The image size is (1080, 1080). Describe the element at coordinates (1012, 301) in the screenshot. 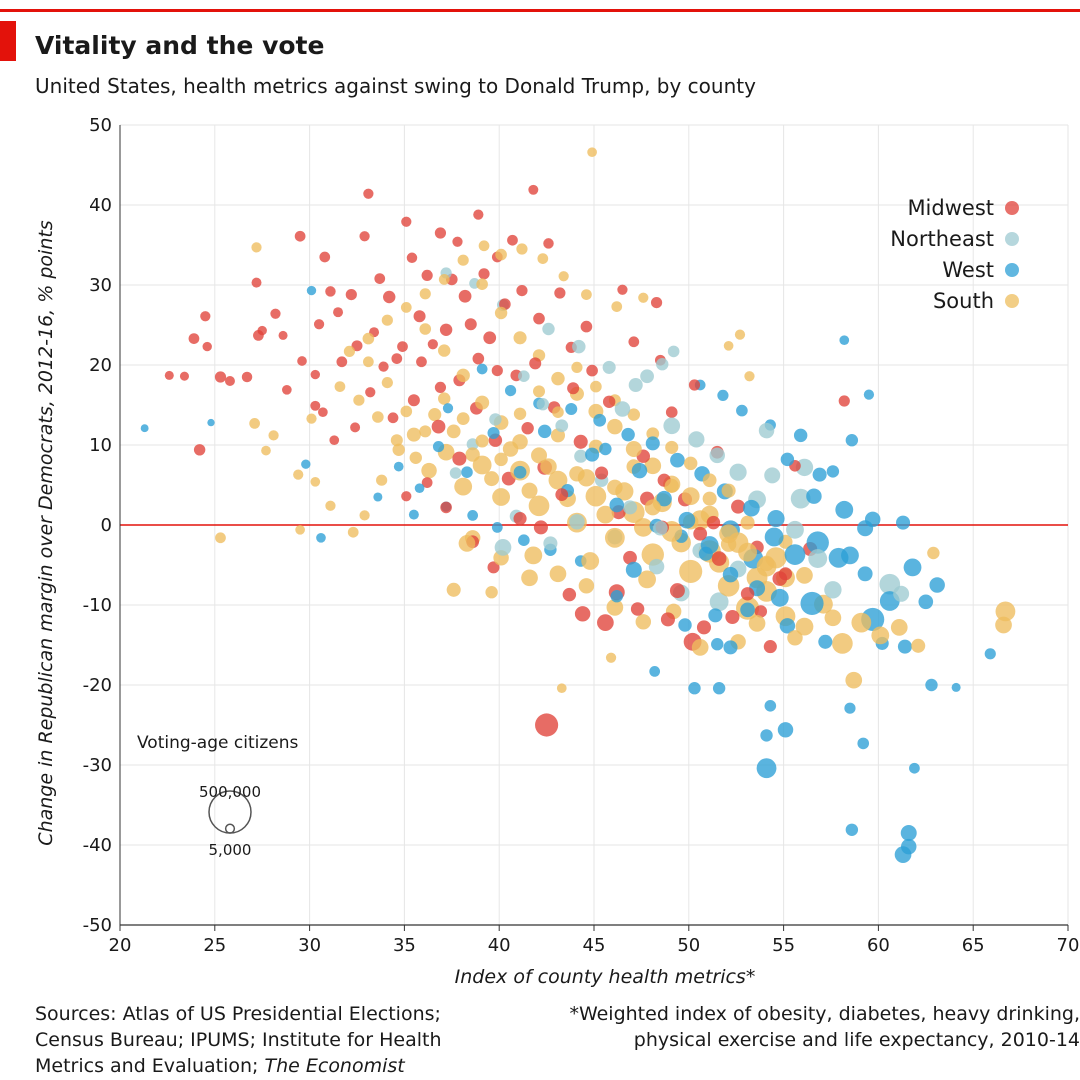

I see `legend-swatch-south` at that location.